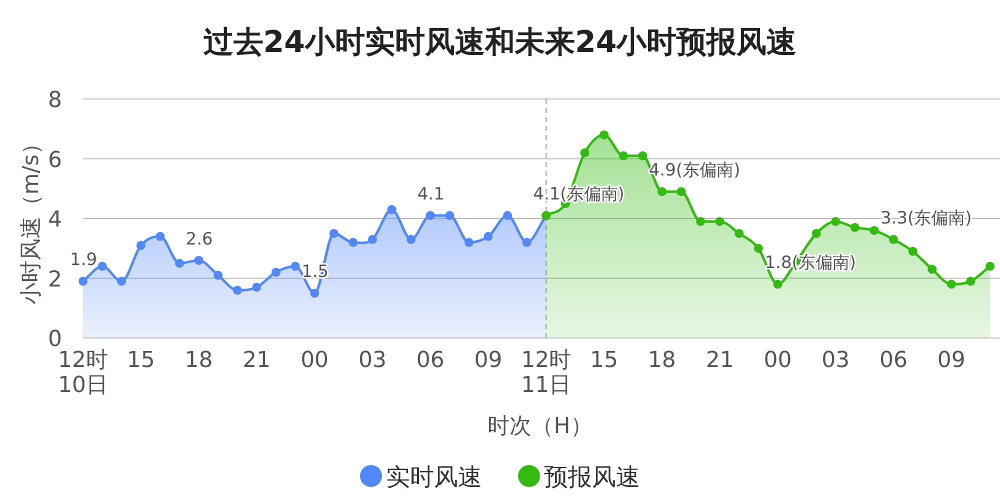  What do you see at coordinates (55, 220) in the screenshot?
I see `y-tick-label: 4` at bounding box center [55, 220].